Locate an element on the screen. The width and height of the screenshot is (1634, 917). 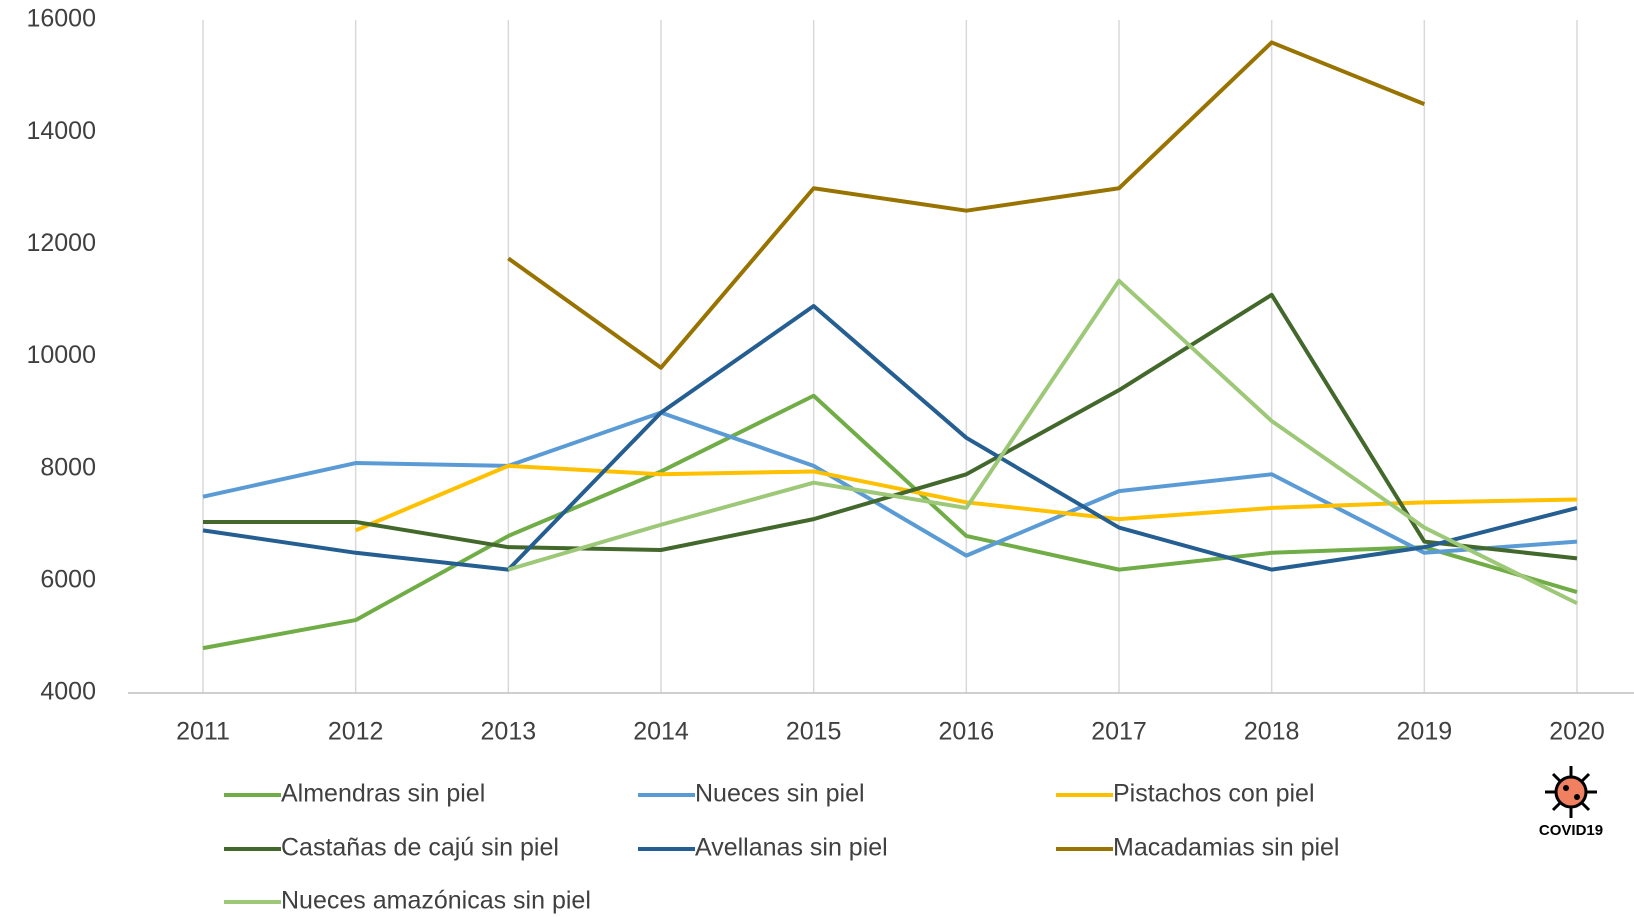
x-tick-label: 2019 is located at coordinates (1425, 732).